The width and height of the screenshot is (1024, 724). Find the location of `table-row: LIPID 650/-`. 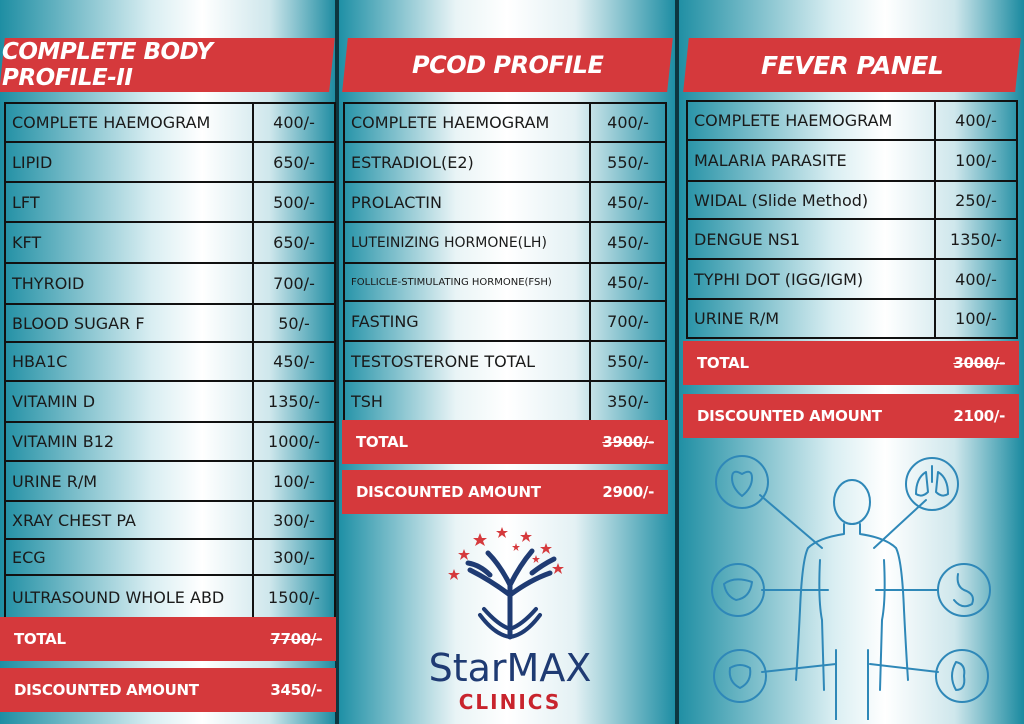

table-row: LIPID 650/- is located at coordinates (170, 162).